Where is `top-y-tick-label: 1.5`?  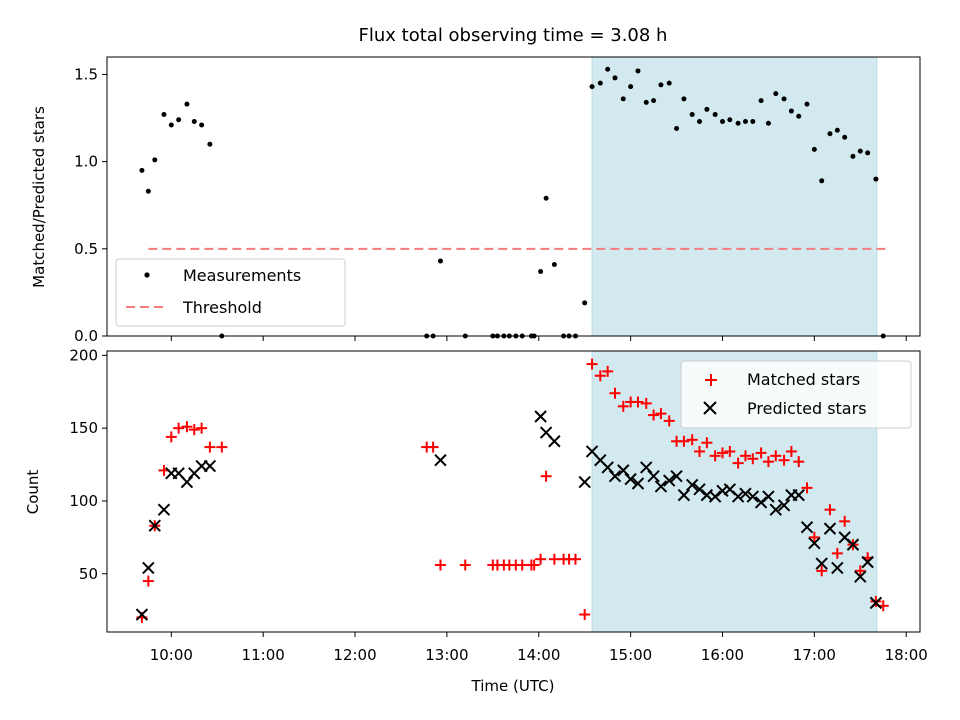
top-y-tick-label: 1.5 is located at coordinates (86, 74).